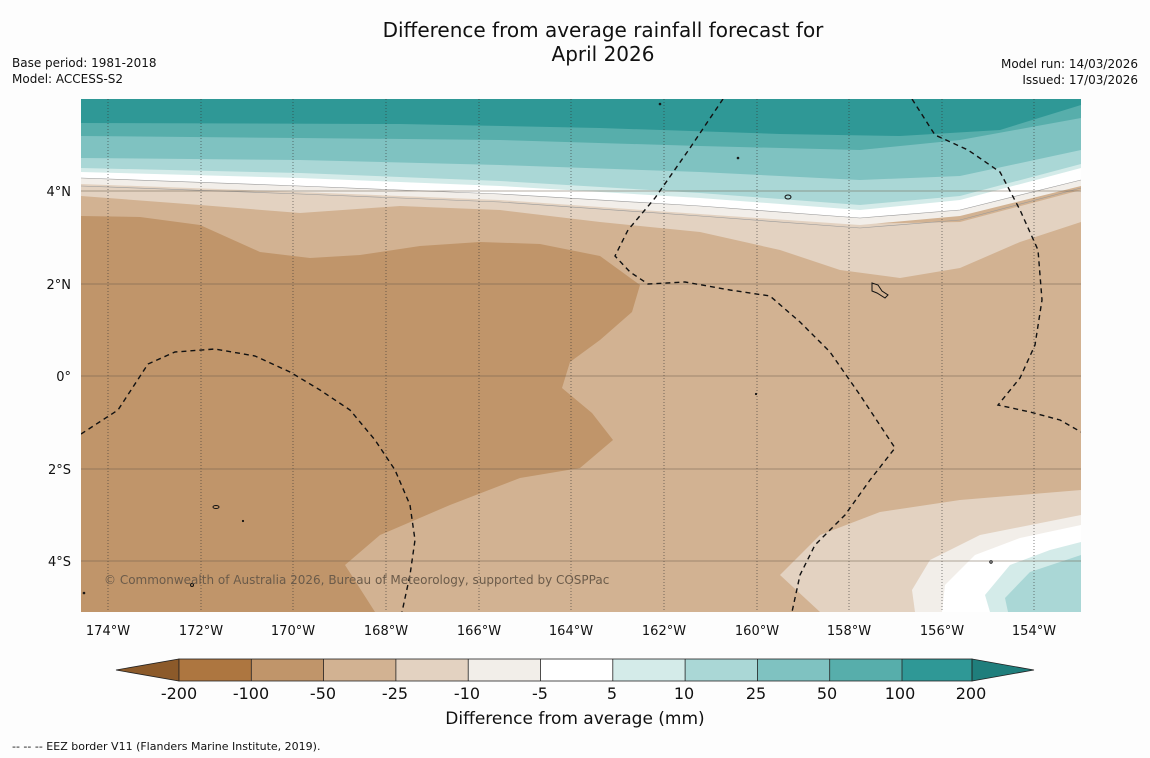 The width and height of the screenshot is (1150, 758). What do you see at coordinates (84, 71) in the screenshot?
I see `meta-left: Base period: 1981-2018 Model: ACCESS-S2` at bounding box center [84, 71].